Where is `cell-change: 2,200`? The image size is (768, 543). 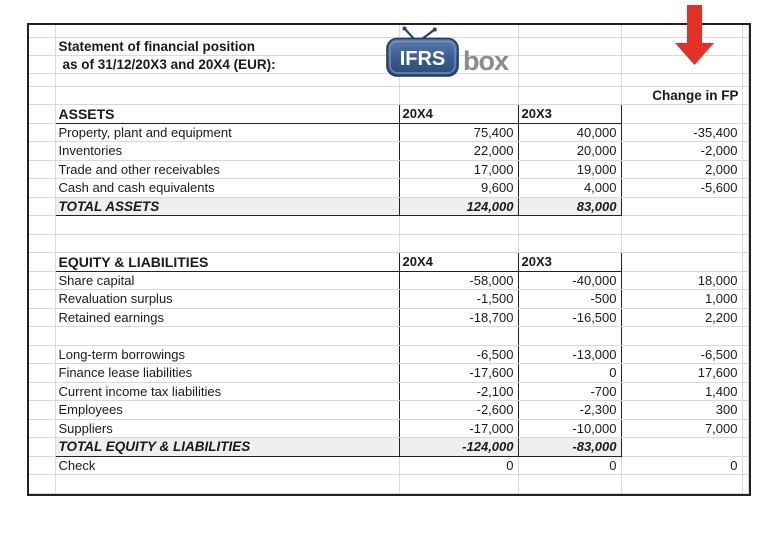
cell-change: 2,200 is located at coordinates (682, 317).